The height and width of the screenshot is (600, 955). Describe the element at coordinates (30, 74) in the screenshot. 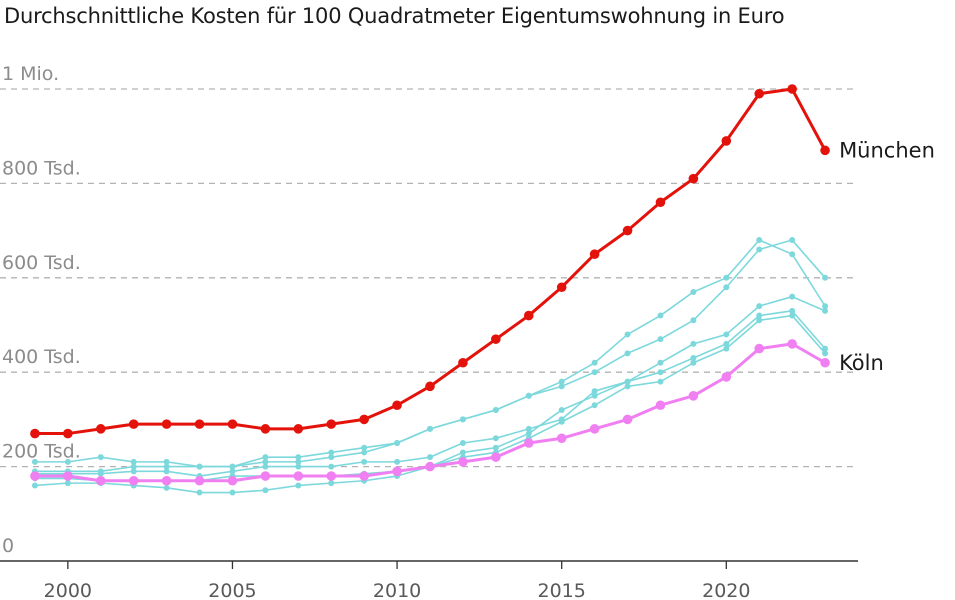

I see `y-tick-label: 1 Mio.` at that location.